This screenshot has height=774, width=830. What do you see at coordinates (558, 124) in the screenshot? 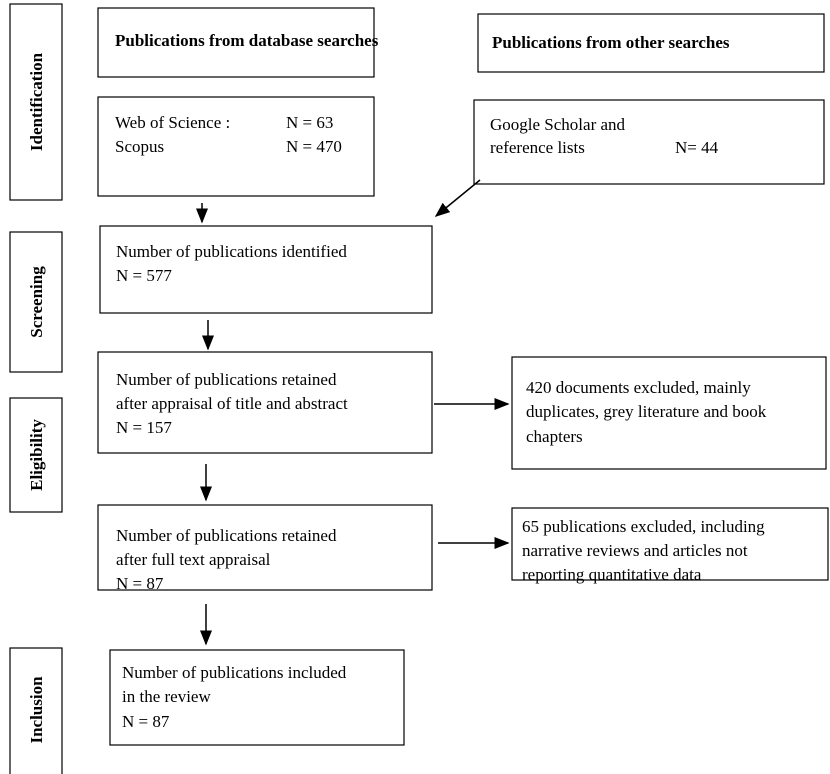
I see `box-text: Google Scholar and` at bounding box center [558, 124].